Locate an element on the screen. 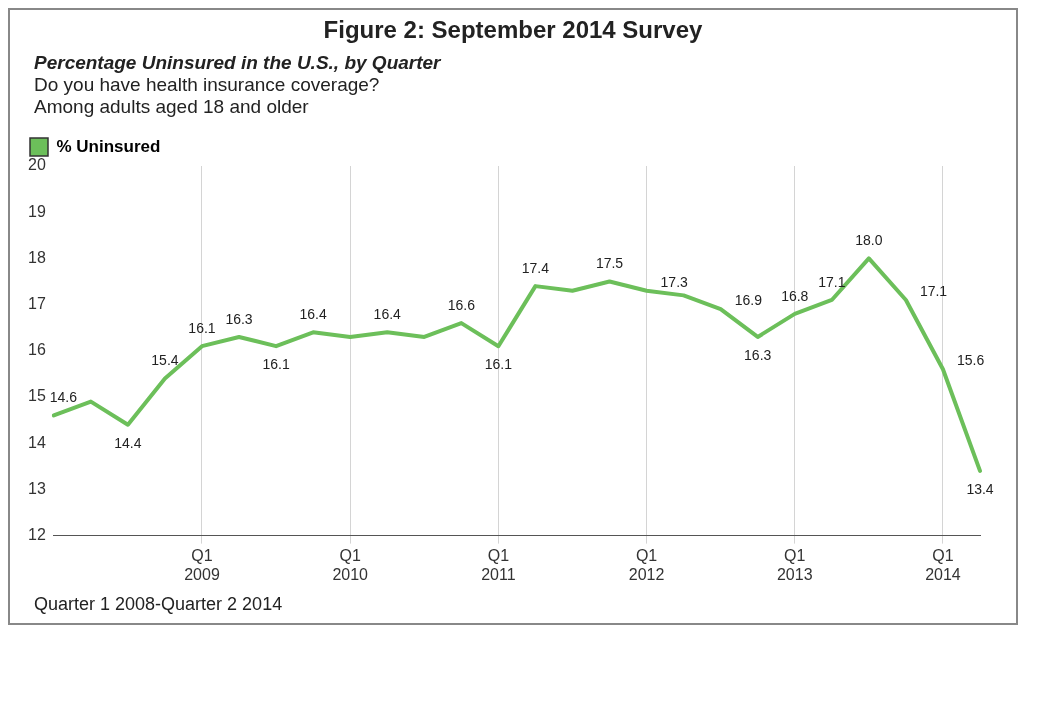 The width and height of the screenshot is (1042, 715). data-label: 16.9 is located at coordinates (748, 300).